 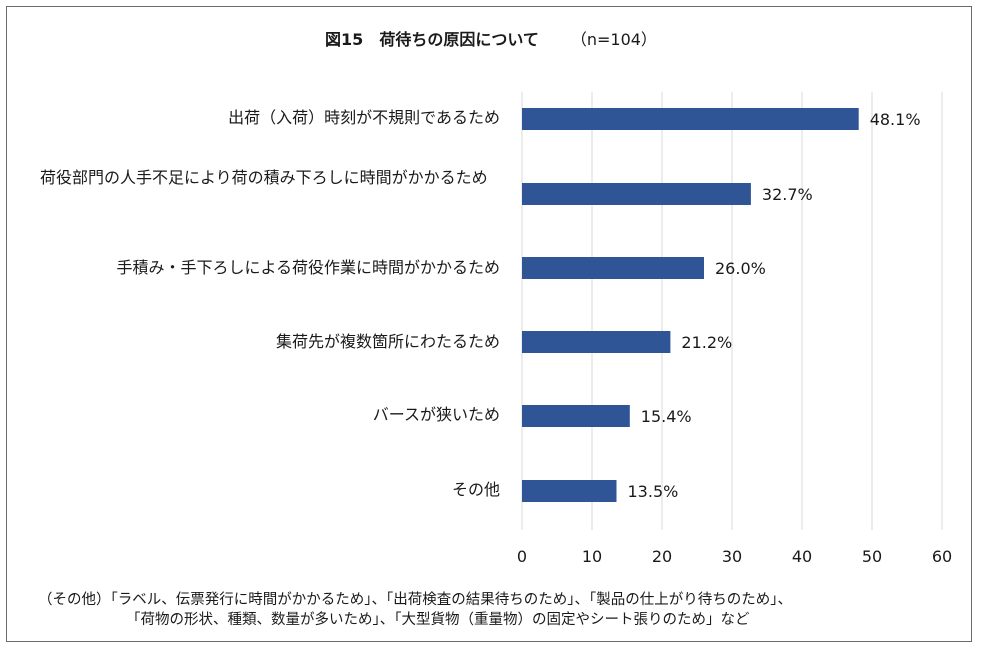 I want to click on data-label: 21.2%, so click(x=706, y=342).